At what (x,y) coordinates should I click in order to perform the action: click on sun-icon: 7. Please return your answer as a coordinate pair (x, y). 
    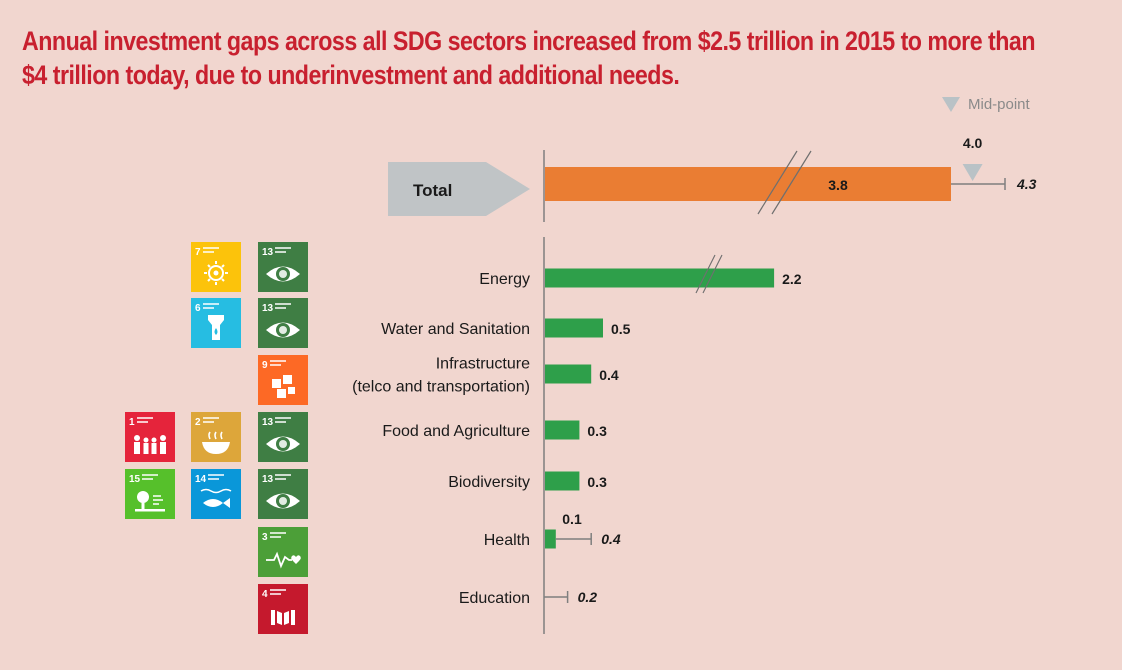
    Looking at the image, I should click on (211, 266).